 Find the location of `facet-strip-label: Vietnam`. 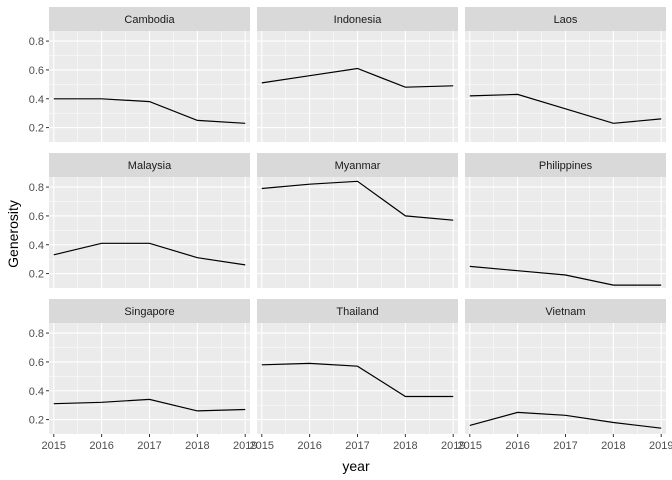

facet-strip-label: Vietnam is located at coordinates (565, 312).